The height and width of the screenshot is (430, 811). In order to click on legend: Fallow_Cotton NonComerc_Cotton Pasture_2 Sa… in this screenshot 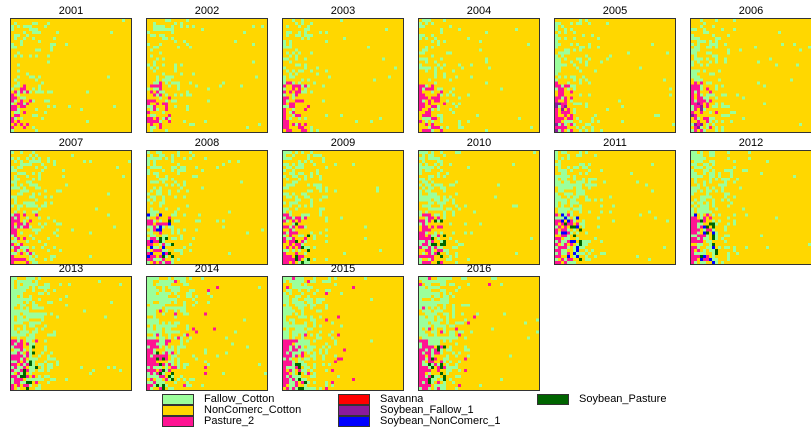, I will do `click(405, 411)`.